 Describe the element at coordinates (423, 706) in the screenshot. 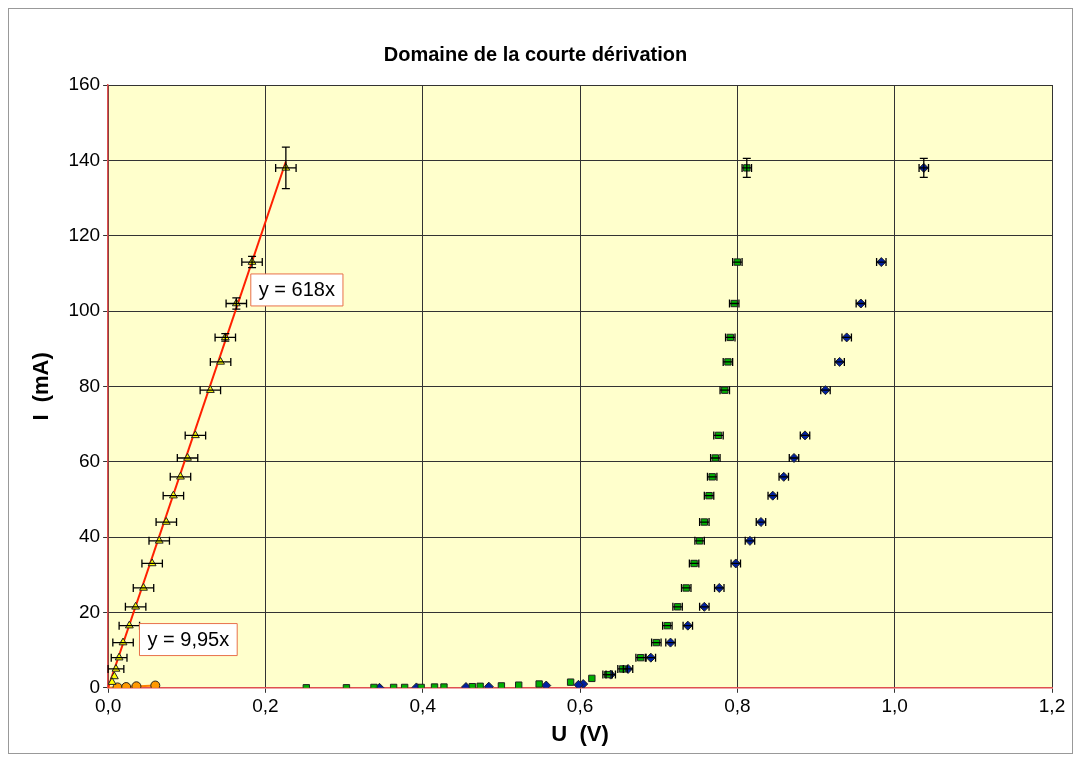

I see `x-tick-label: 0,4` at that location.